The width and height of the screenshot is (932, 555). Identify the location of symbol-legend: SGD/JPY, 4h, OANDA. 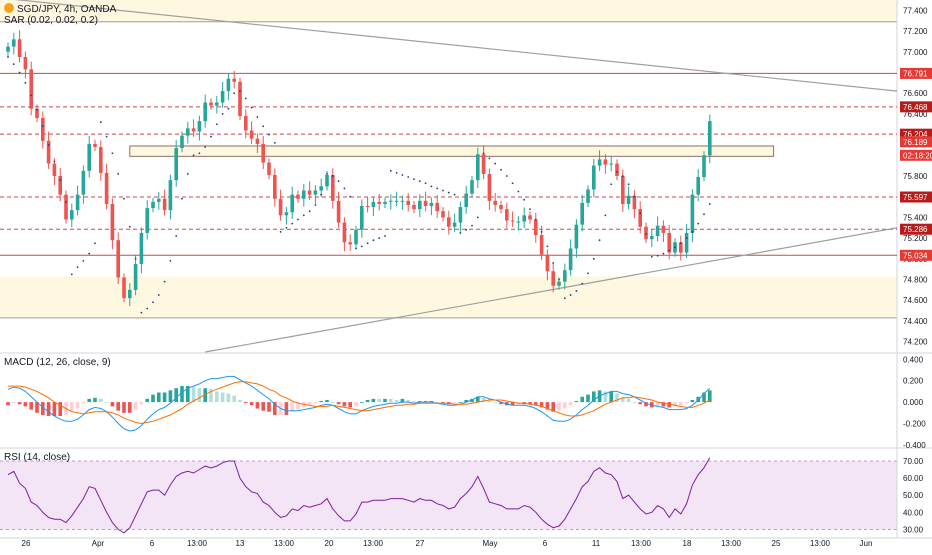
(60, 9).